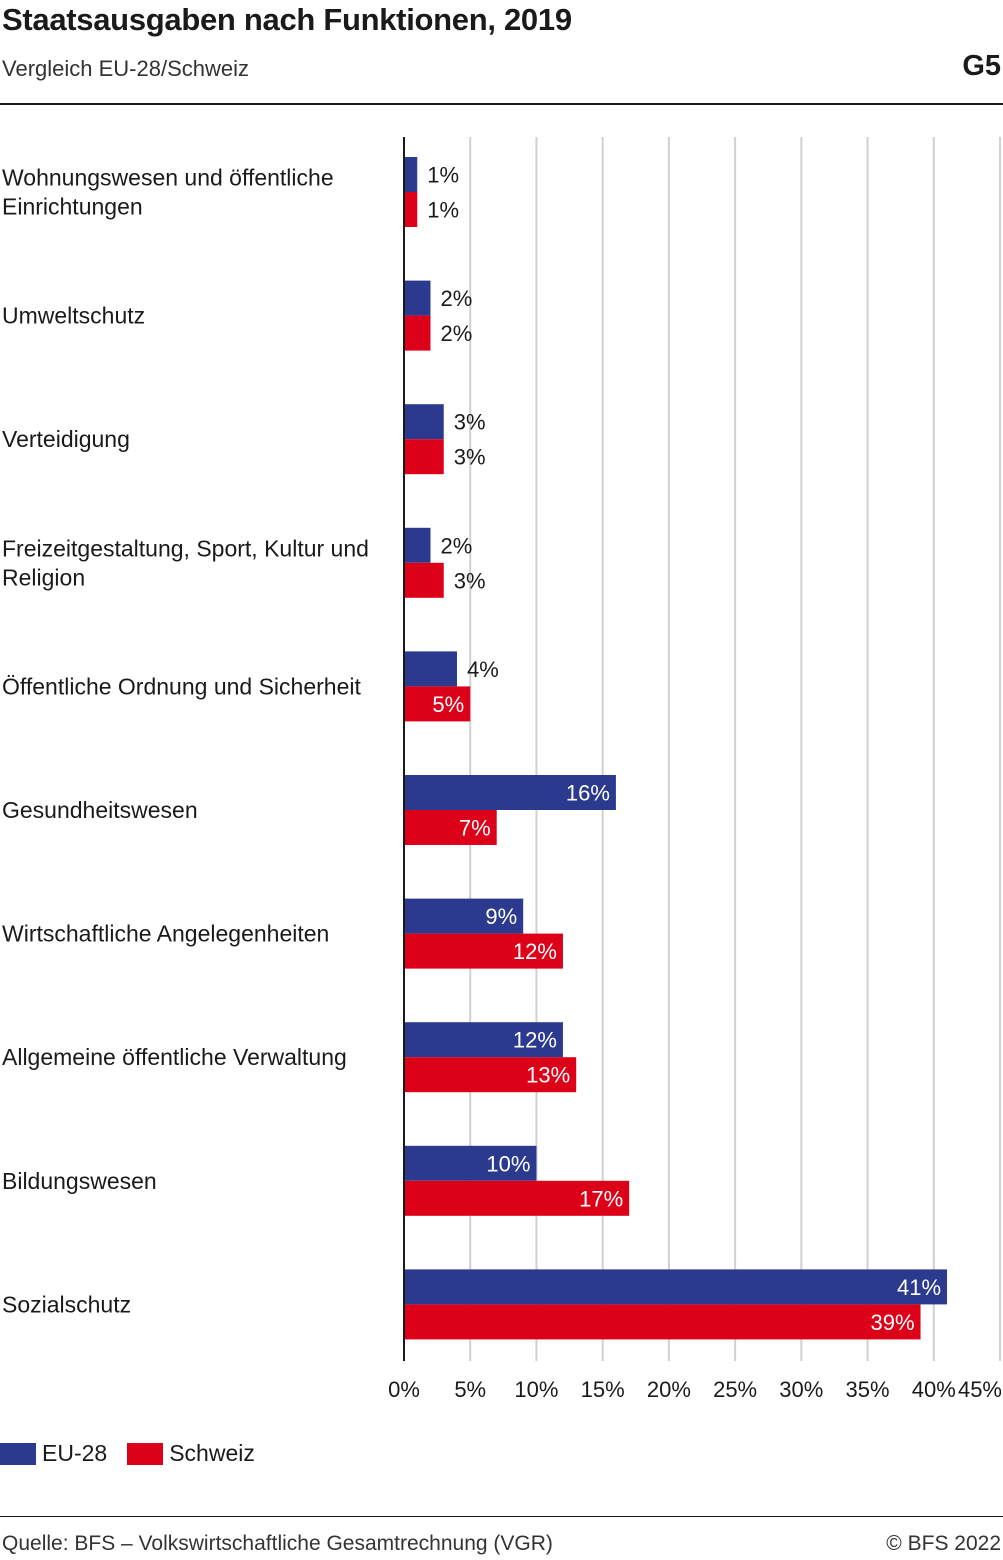 This screenshot has width=1003, height=1560. What do you see at coordinates (548, 1075) in the screenshot?
I see `data-label: 13%` at bounding box center [548, 1075].